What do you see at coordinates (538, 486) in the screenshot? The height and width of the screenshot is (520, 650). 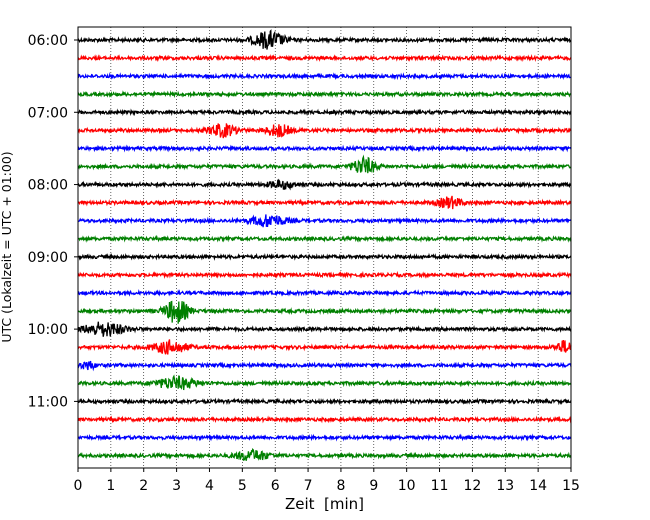 I see `x-tick-label: 14` at bounding box center [538, 486].